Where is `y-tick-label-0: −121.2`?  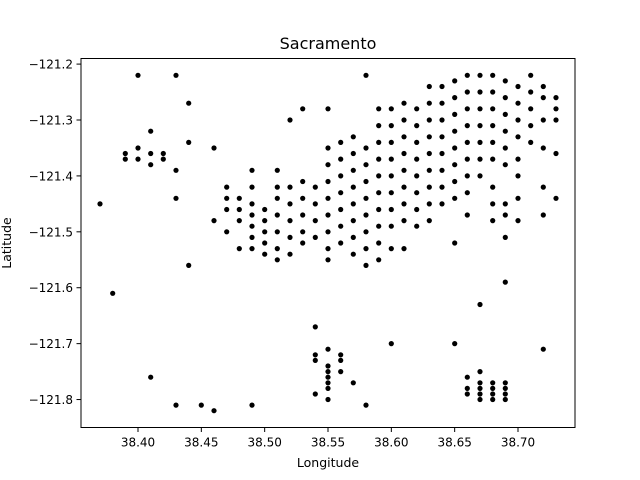
y-tick-label-0: −121.2 is located at coordinates (51, 65).